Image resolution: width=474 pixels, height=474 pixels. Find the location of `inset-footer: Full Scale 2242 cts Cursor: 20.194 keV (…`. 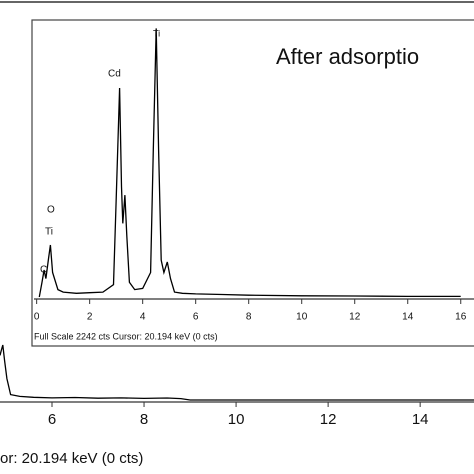

inset-footer: Full Scale 2242 cts Cursor: 20.194 keV (… is located at coordinates (126, 336).